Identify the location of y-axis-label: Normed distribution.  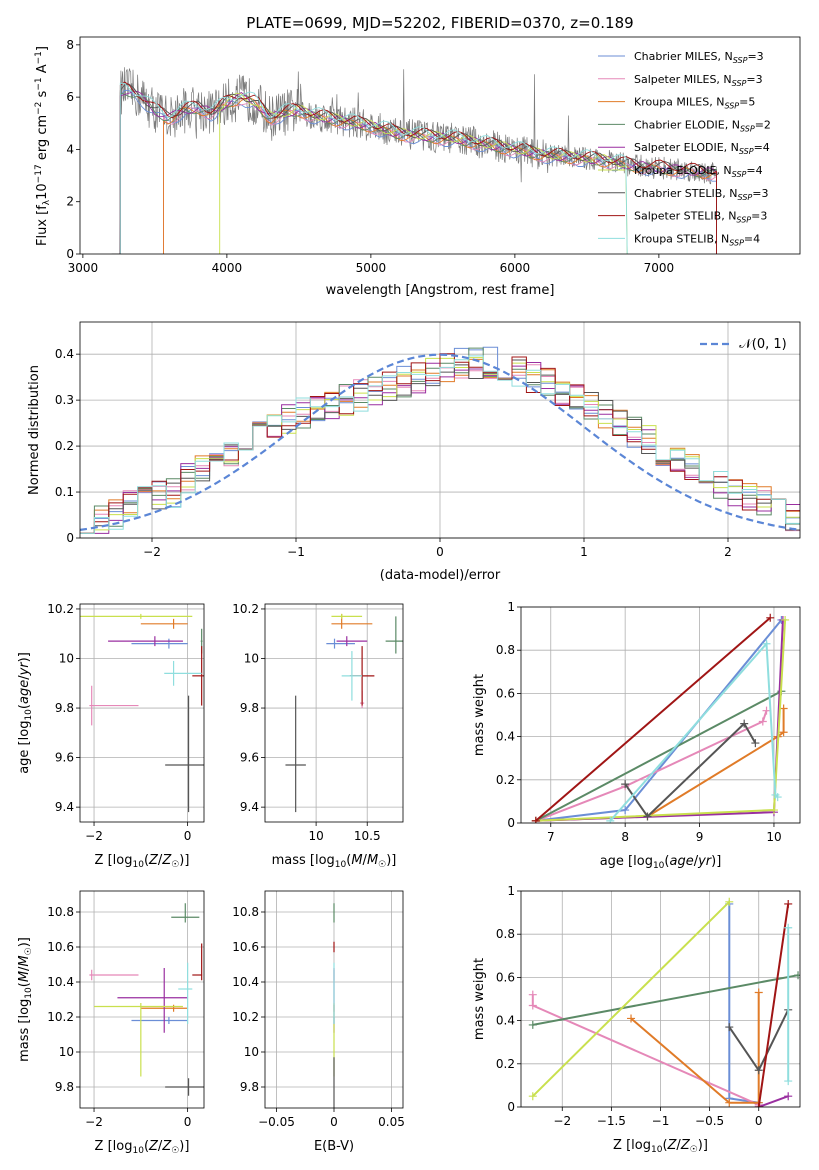
(34, 430).